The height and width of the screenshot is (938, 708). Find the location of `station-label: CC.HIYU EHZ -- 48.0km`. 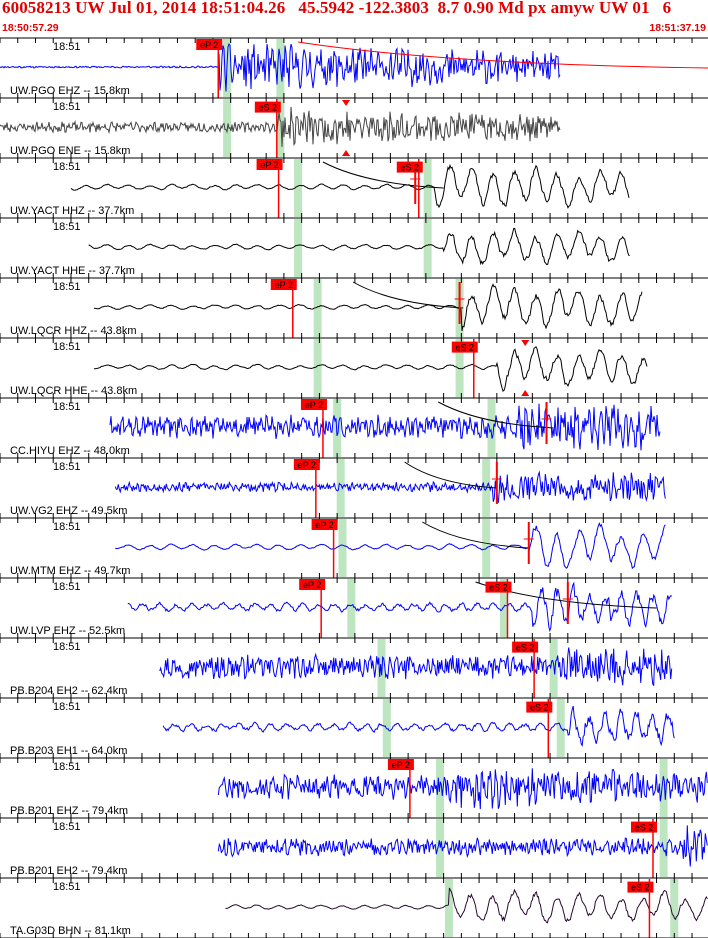

station-label: CC.HIYU EHZ -- 48.0km is located at coordinates (70, 451).